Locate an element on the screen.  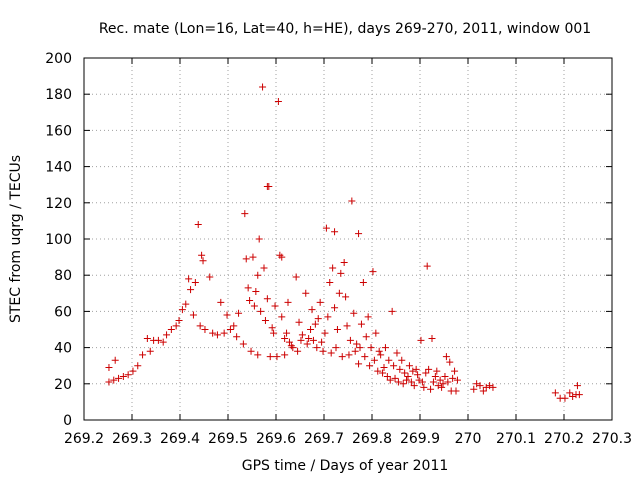
y-tick-label: 200 is located at coordinates (58, 59).